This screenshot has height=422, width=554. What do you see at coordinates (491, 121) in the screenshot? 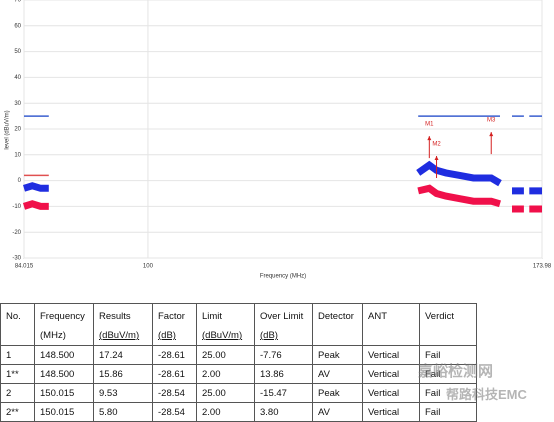
I see `marker-label: M3` at bounding box center [491, 121].